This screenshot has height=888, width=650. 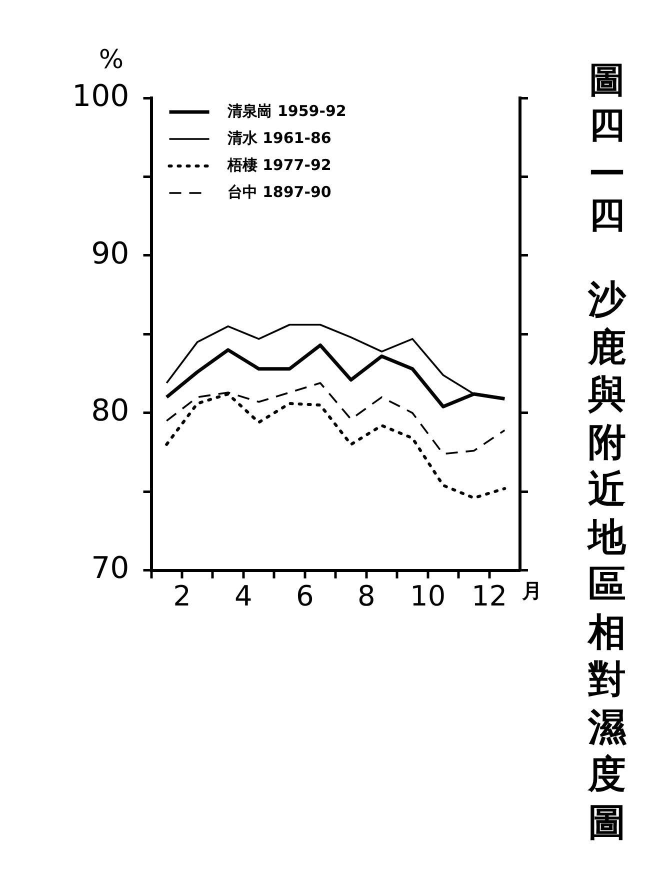 What do you see at coordinates (366, 595) in the screenshot?
I see `x-tick-label: 8` at bounding box center [366, 595].